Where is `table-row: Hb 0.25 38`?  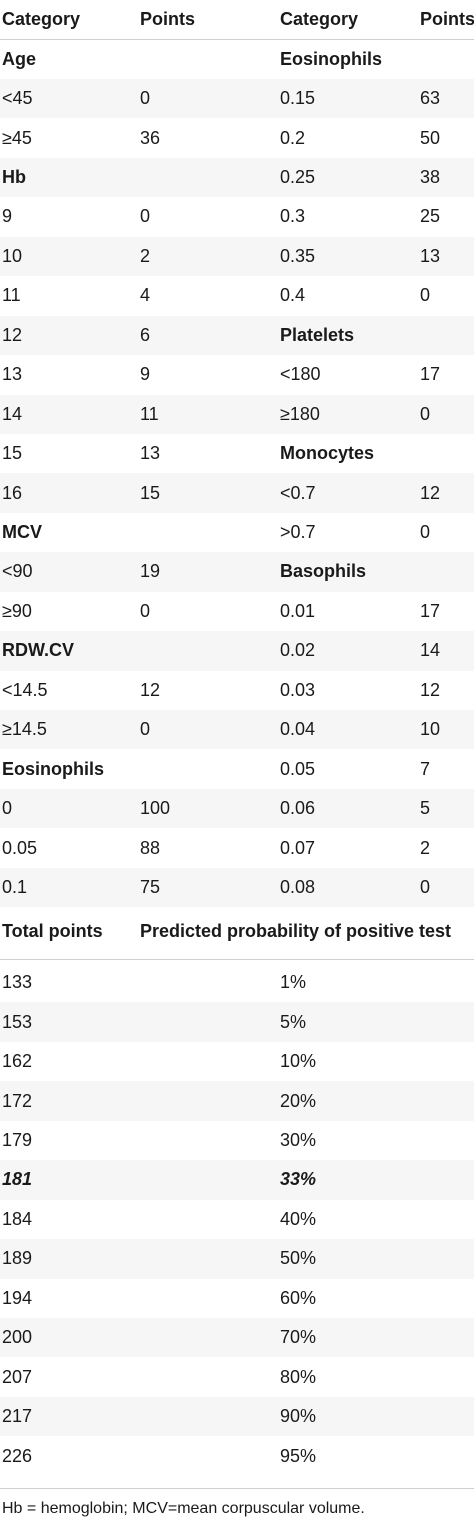
table-row: Hb 0.25 38 is located at coordinates (237, 177).